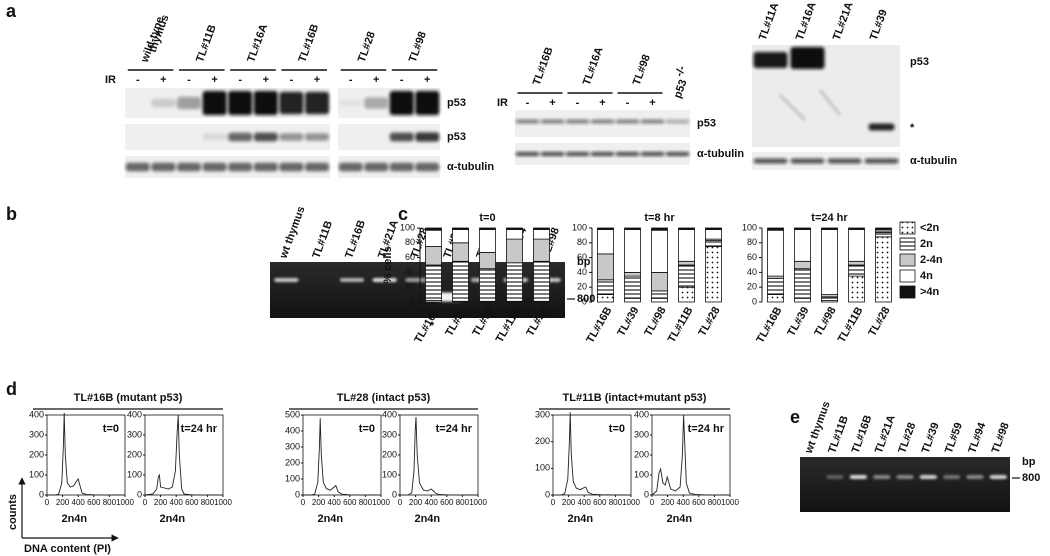  Describe the element at coordinates (384, 398) in the screenshot. I see `group-title: TL#28 (intact p53)` at that location.